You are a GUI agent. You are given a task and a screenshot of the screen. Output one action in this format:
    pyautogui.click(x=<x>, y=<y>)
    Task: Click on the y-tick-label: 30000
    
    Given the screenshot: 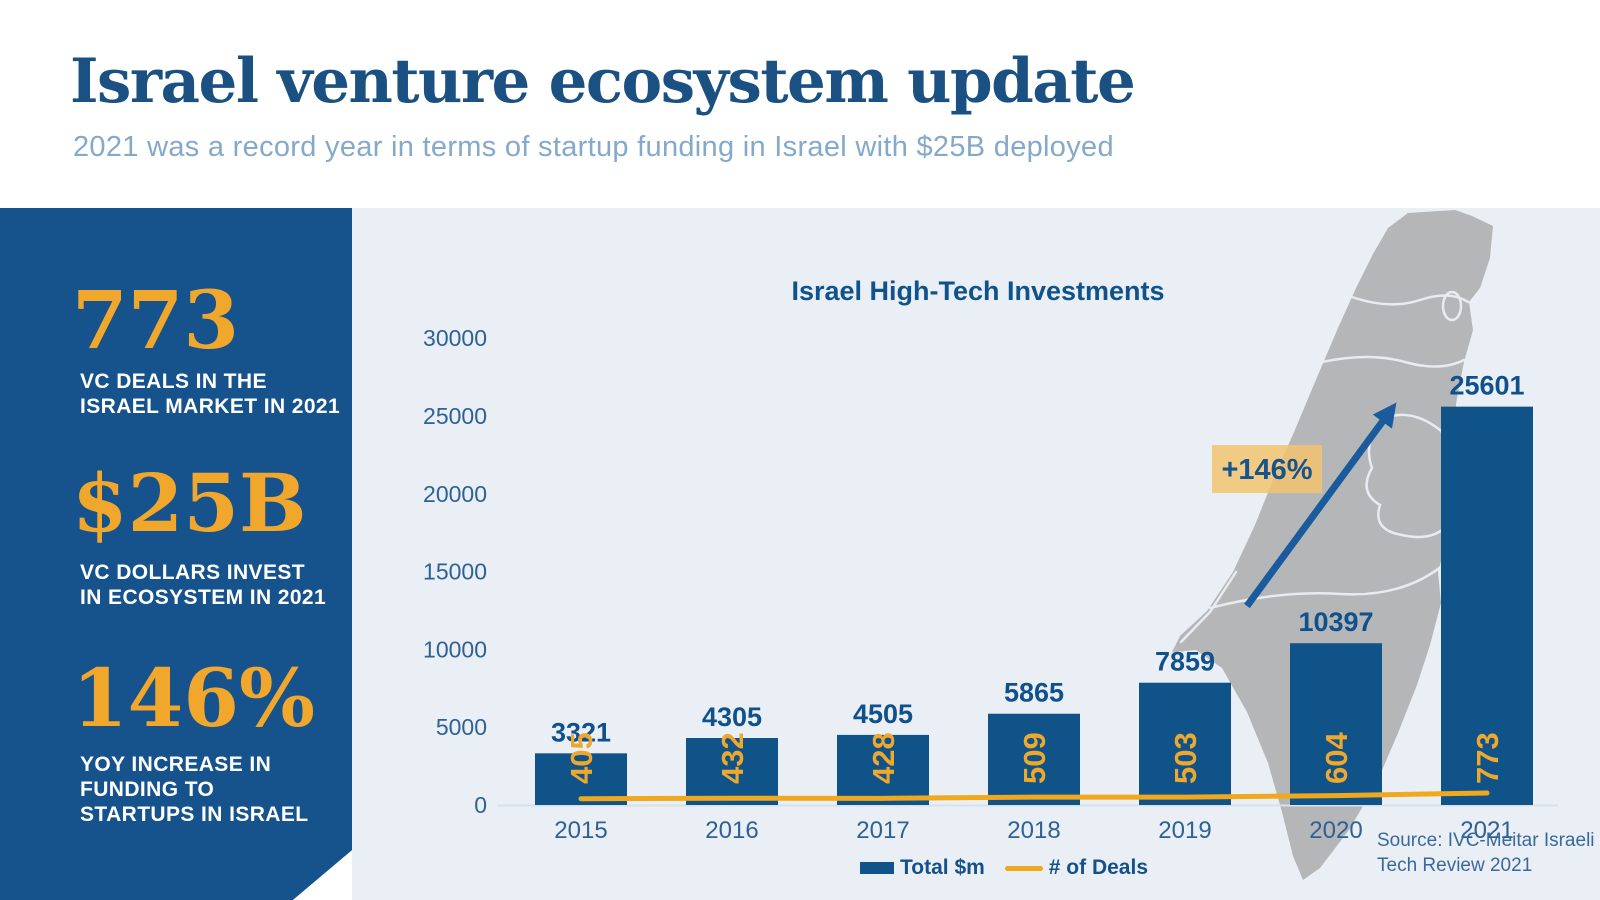 What is the action you would take?
    pyautogui.click(x=455, y=338)
    